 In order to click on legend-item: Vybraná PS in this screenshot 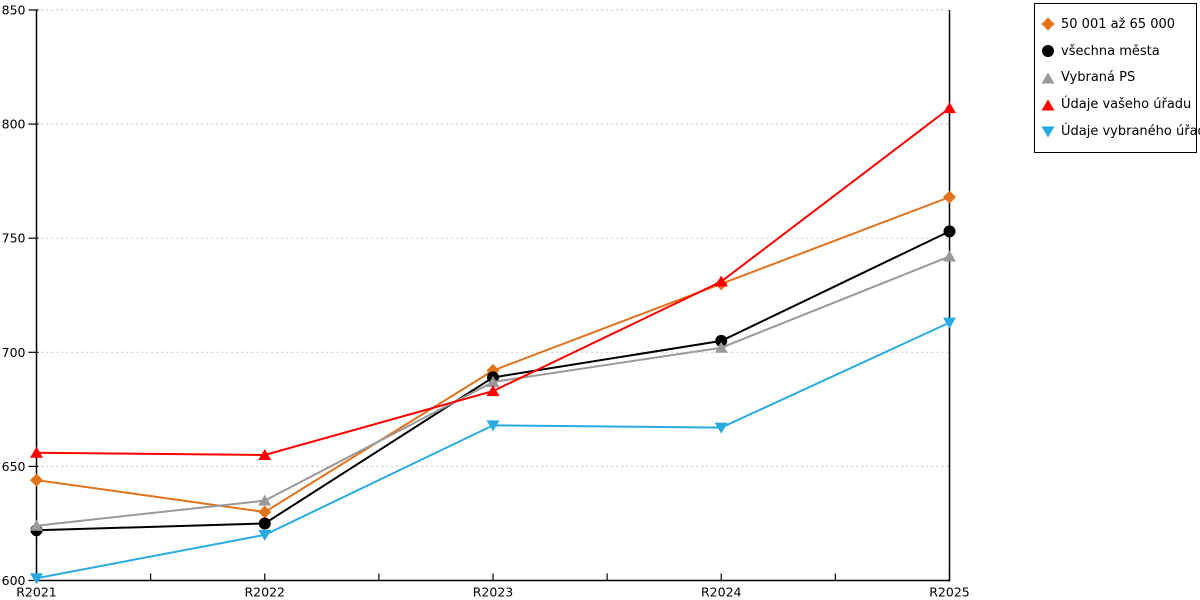, I will do `click(1118, 77)`.